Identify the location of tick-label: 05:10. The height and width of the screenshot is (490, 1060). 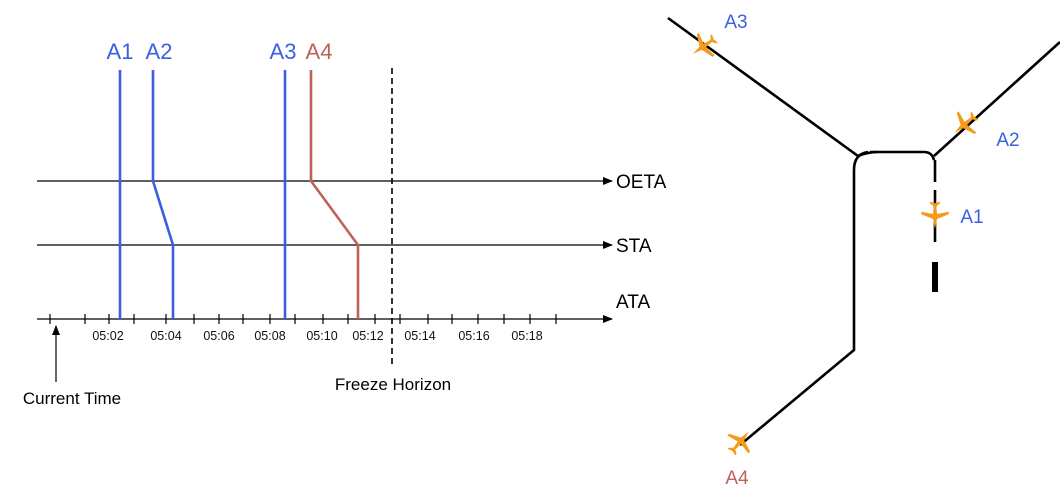
(321, 336).